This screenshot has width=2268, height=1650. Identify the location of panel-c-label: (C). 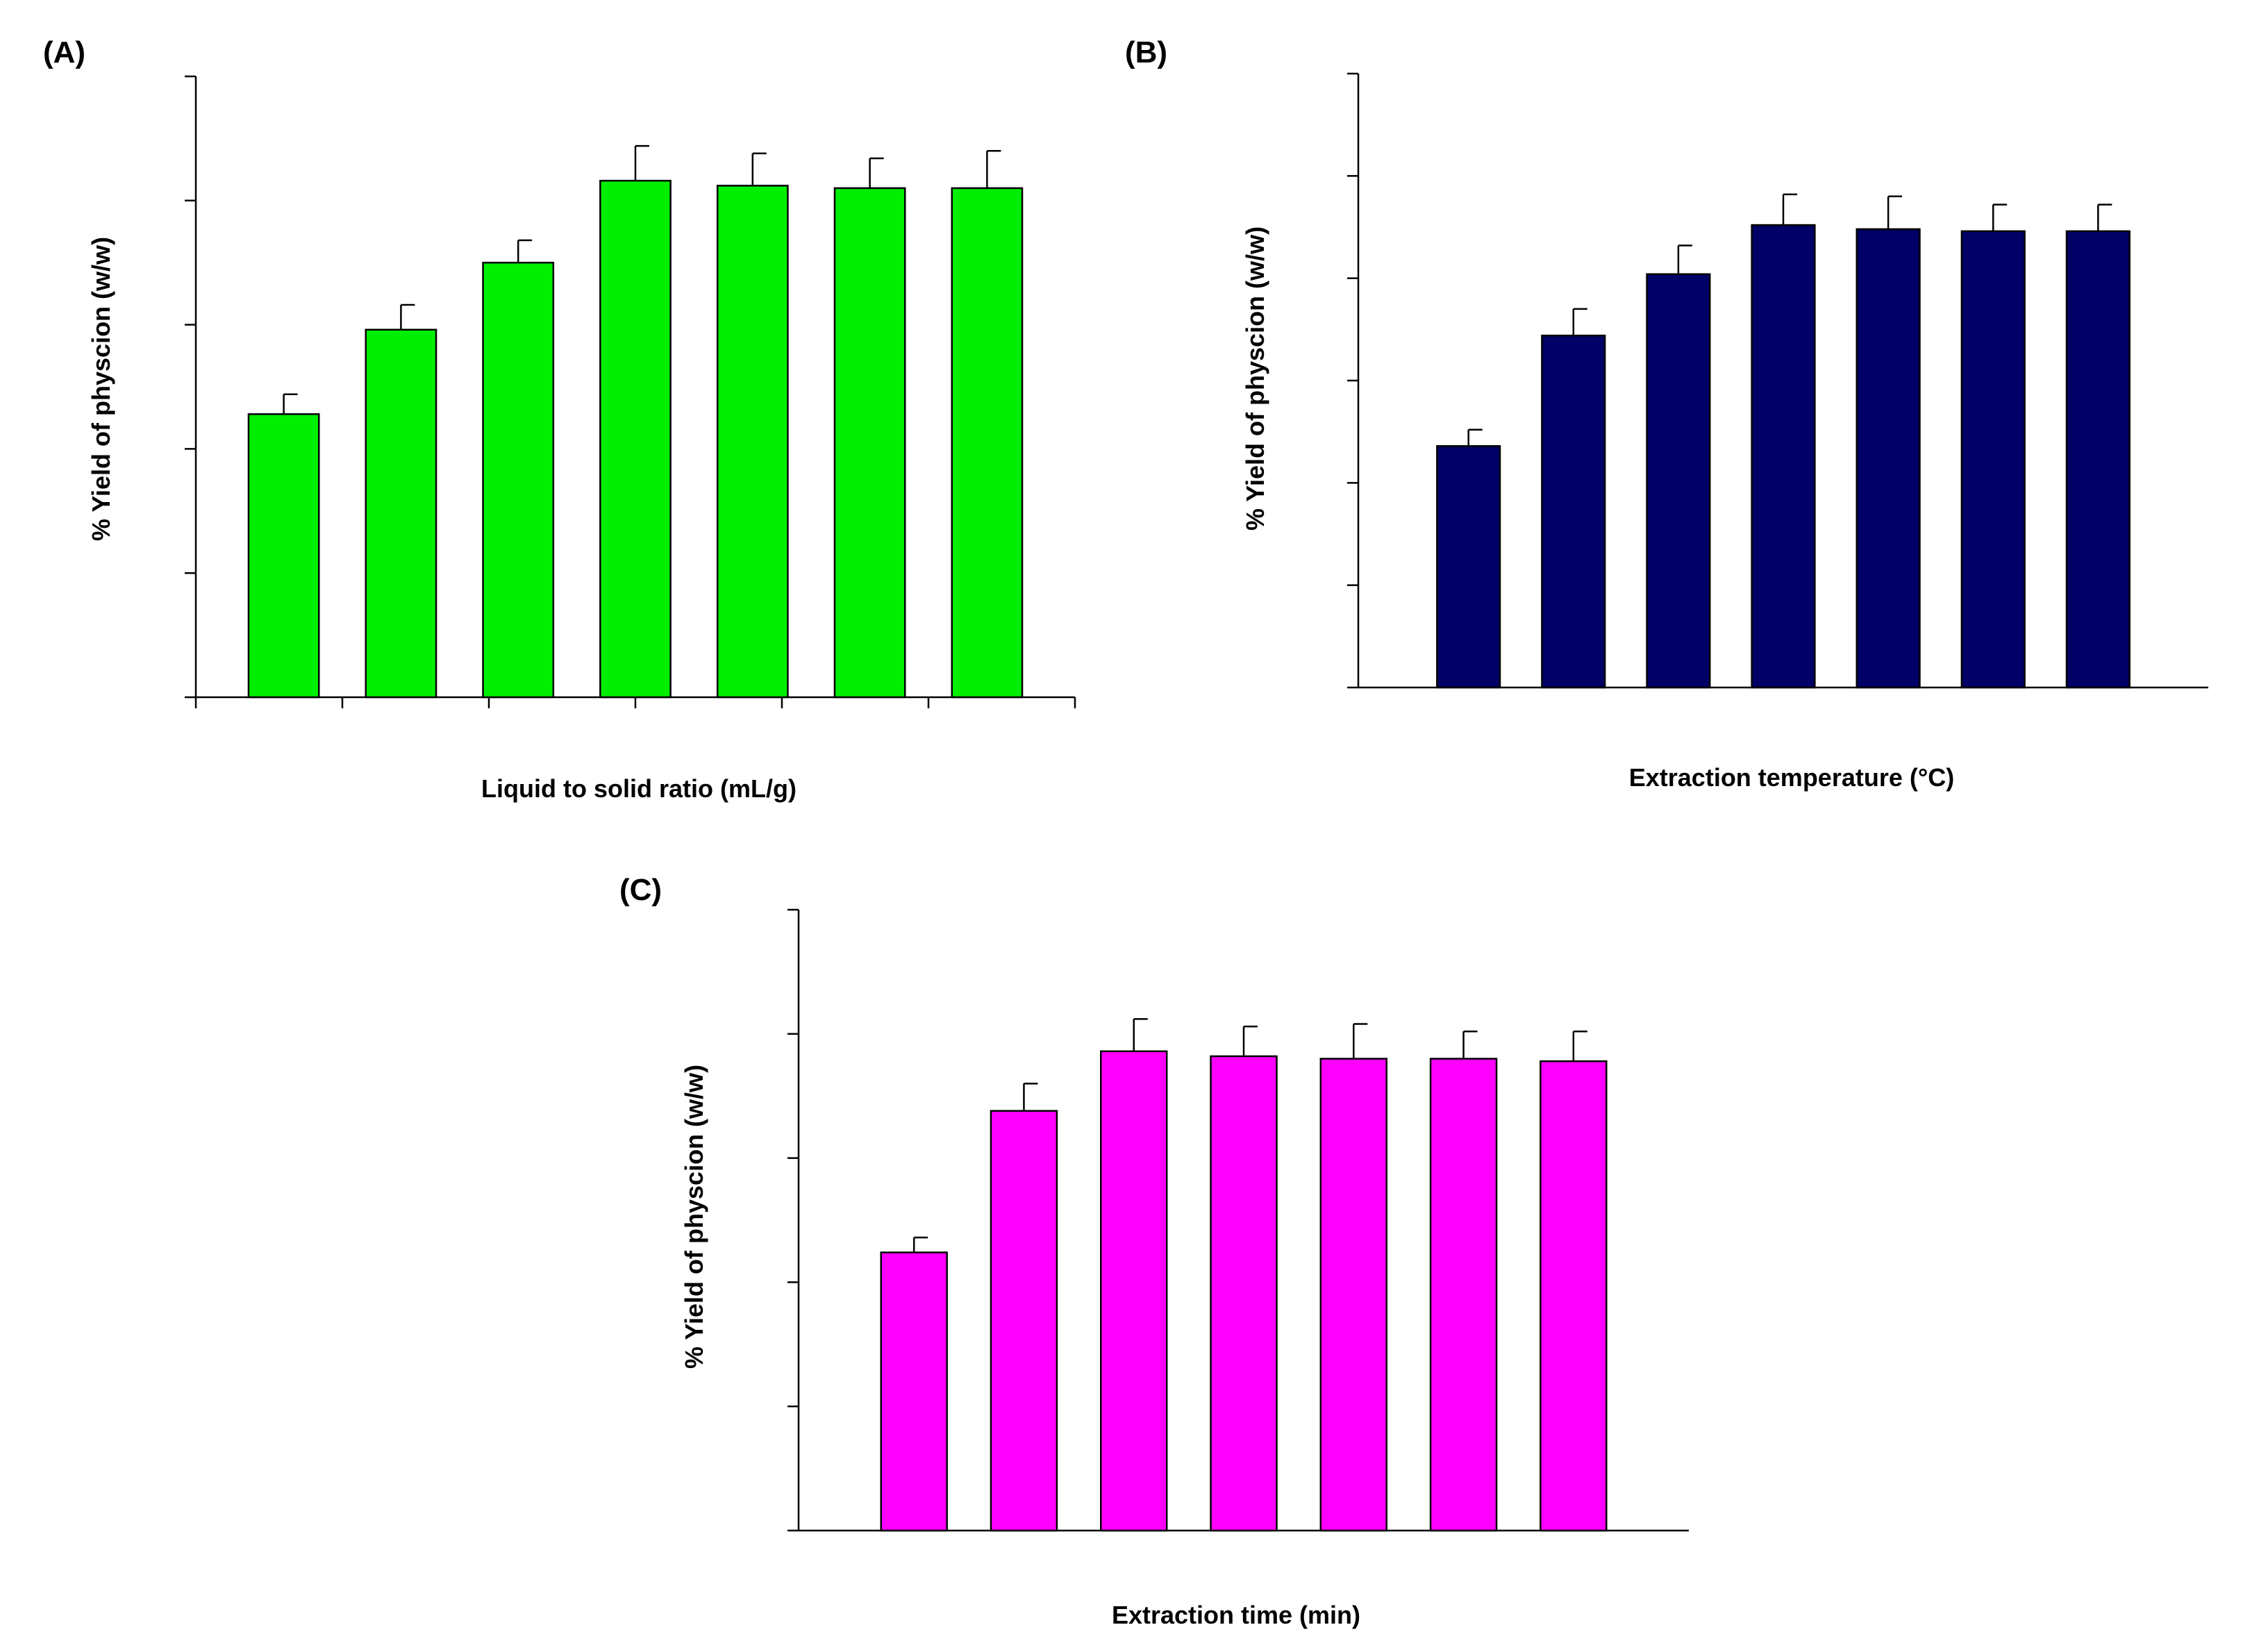
(640, 890).